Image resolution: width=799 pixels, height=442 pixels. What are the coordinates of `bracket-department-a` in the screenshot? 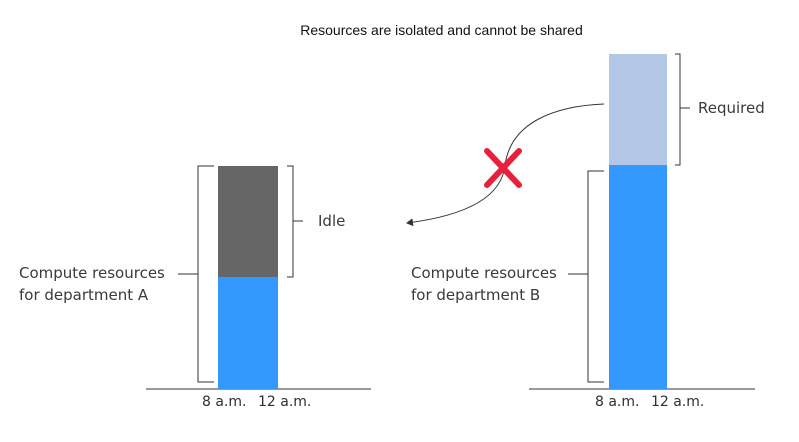 It's located at (196, 274).